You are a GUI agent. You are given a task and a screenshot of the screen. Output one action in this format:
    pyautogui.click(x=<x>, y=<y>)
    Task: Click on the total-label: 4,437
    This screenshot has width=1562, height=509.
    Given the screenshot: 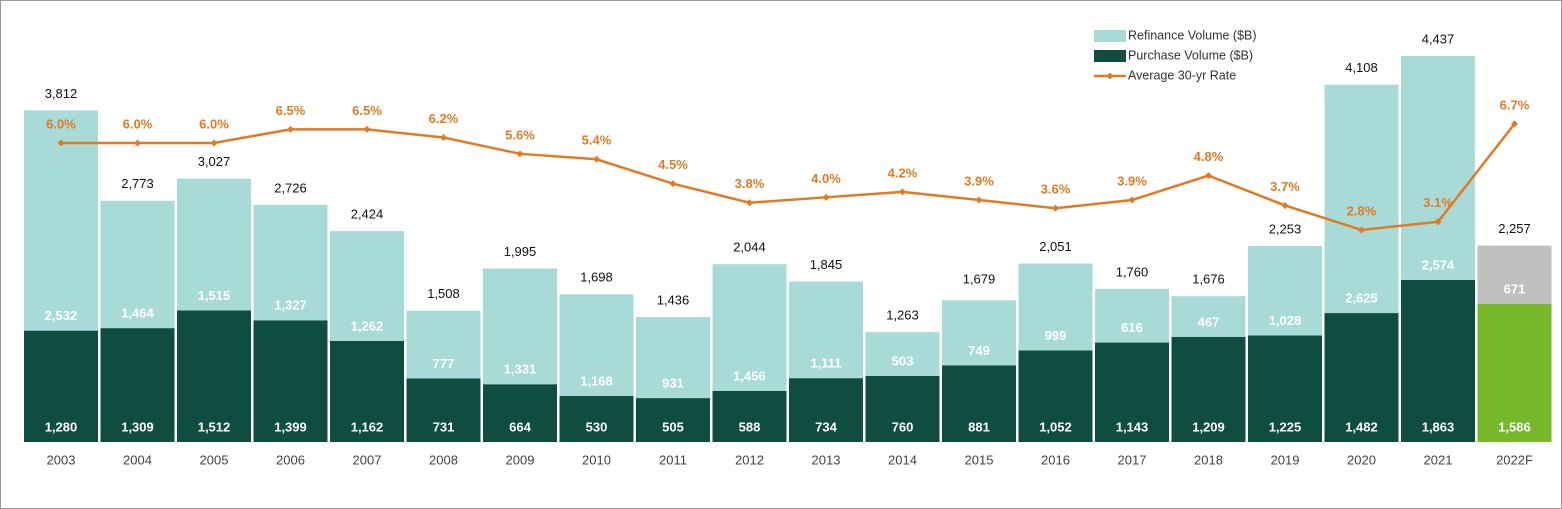 What is the action you would take?
    pyautogui.click(x=1438, y=38)
    